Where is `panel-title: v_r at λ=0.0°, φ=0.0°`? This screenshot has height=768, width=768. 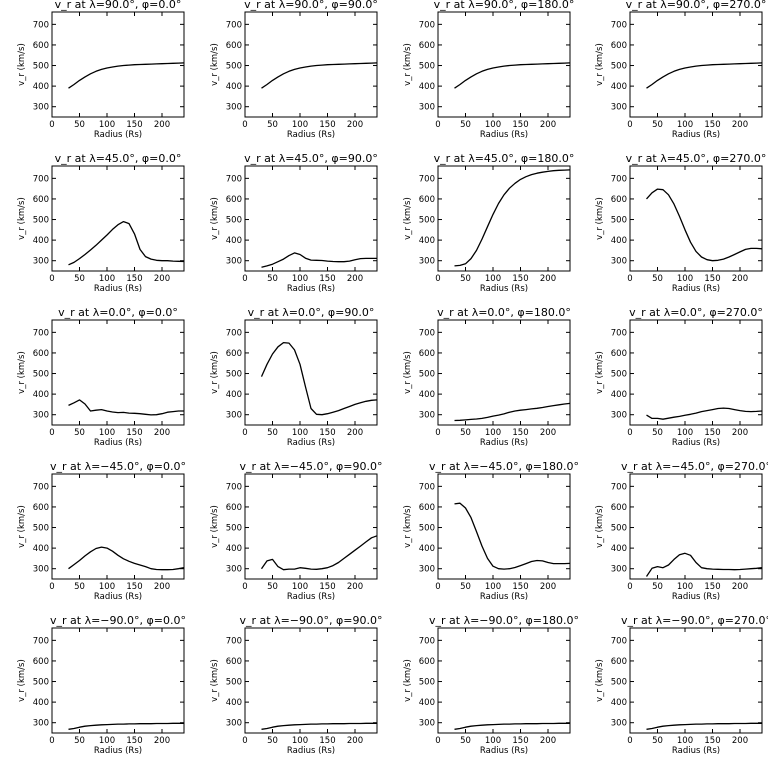
panel-title: v_r at λ=0.0°, φ=0.0° is located at coordinates (118, 312).